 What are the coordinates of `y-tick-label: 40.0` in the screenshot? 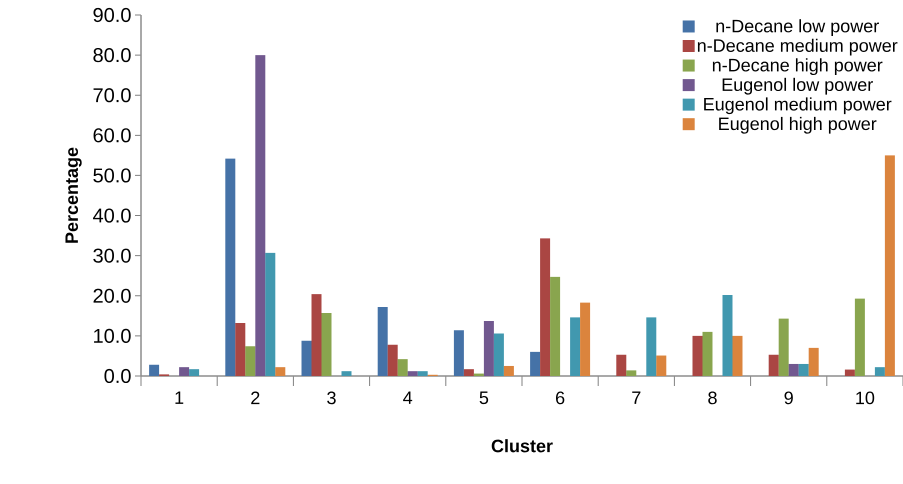 It's located at (112, 215).